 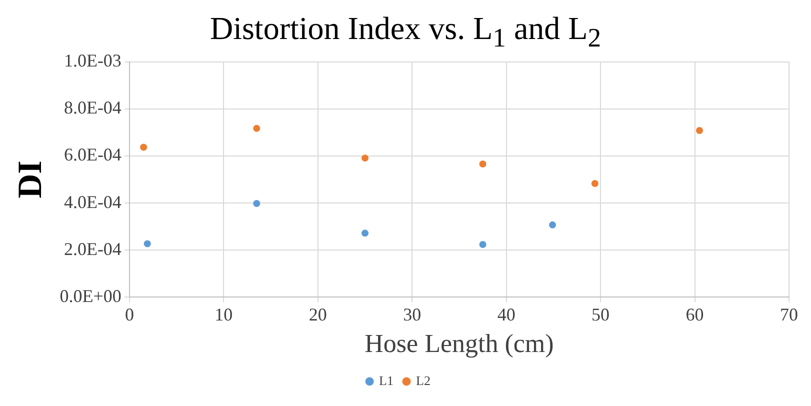 What do you see at coordinates (93, 154) in the screenshot?
I see `y-tick-label: 6.0E-04` at bounding box center [93, 154].